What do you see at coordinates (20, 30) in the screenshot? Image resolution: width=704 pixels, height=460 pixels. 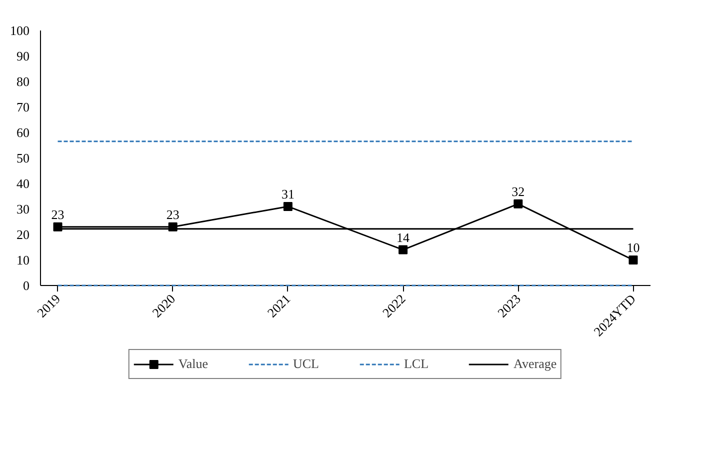 I see `y-tick-label: 100` at bounding box center [20, 30].